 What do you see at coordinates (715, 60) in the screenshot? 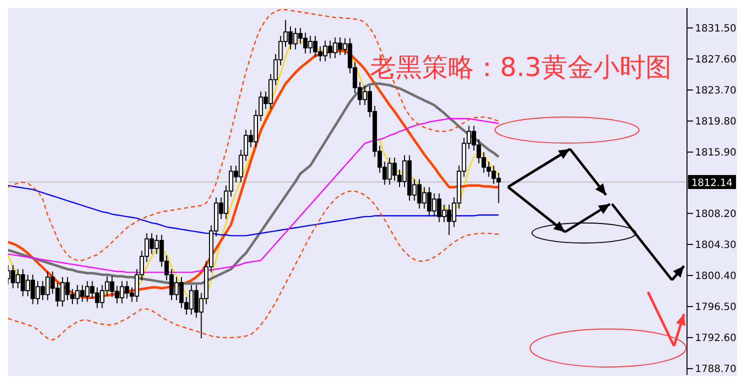
I see `y-tick-label: 1827.60` at bounding box center [715, 60].